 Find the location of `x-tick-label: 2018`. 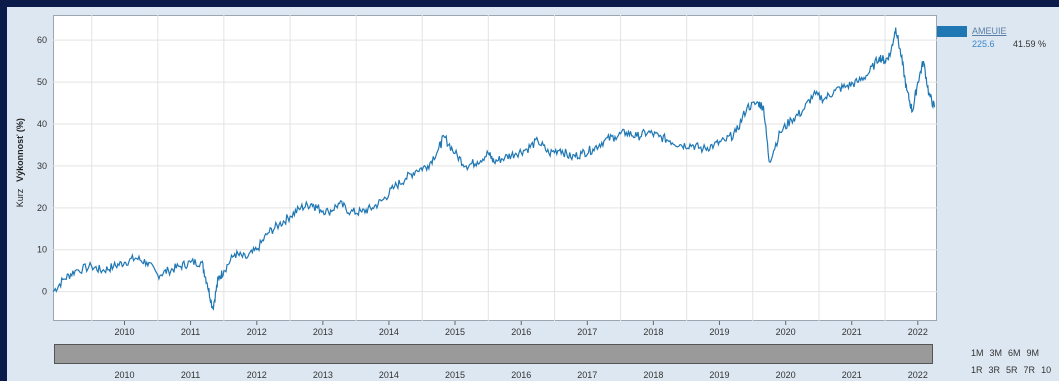

x-tick-label: 2018 is located at coordinates (653, 332).